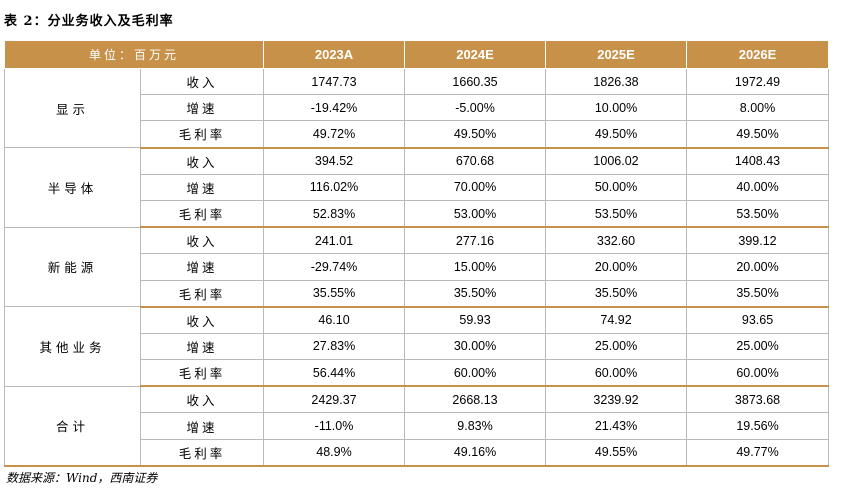 Image resolution: width=851 pixels, height=491 pixels. What do you see at coordinates (134, 54) in the screenshot?
I see `unit-label: 单位：百万元` at bounding box center [134, 54].